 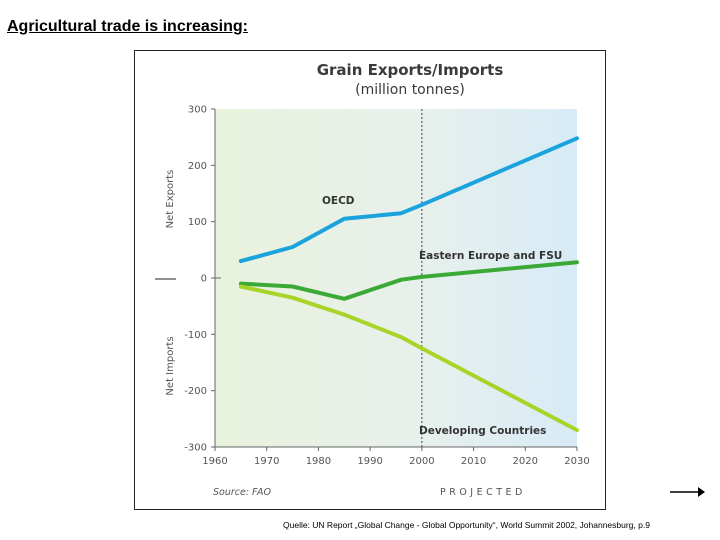 What do you see at coordinates (369, 461) in the screenshot?
I see `x-tick-label: 1990` at bounding box center [369, 461].